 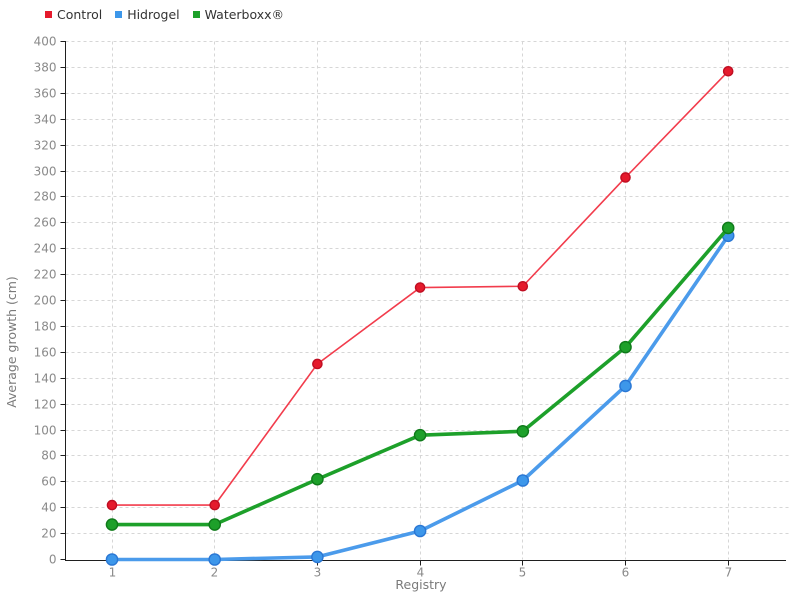 What do you see at coordinates (45, 197) in the screenshot?
I see `y-tick-label: 280` at bounding box center [45, 197].